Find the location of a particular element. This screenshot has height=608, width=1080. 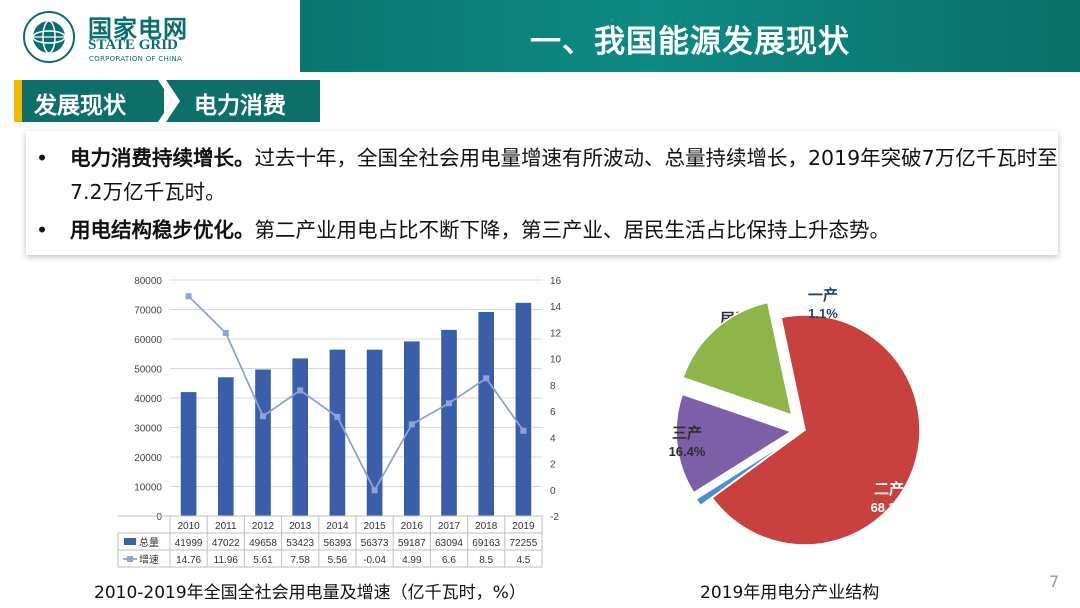

table-total-cell: 49658 is located at coordinates (263, 543).